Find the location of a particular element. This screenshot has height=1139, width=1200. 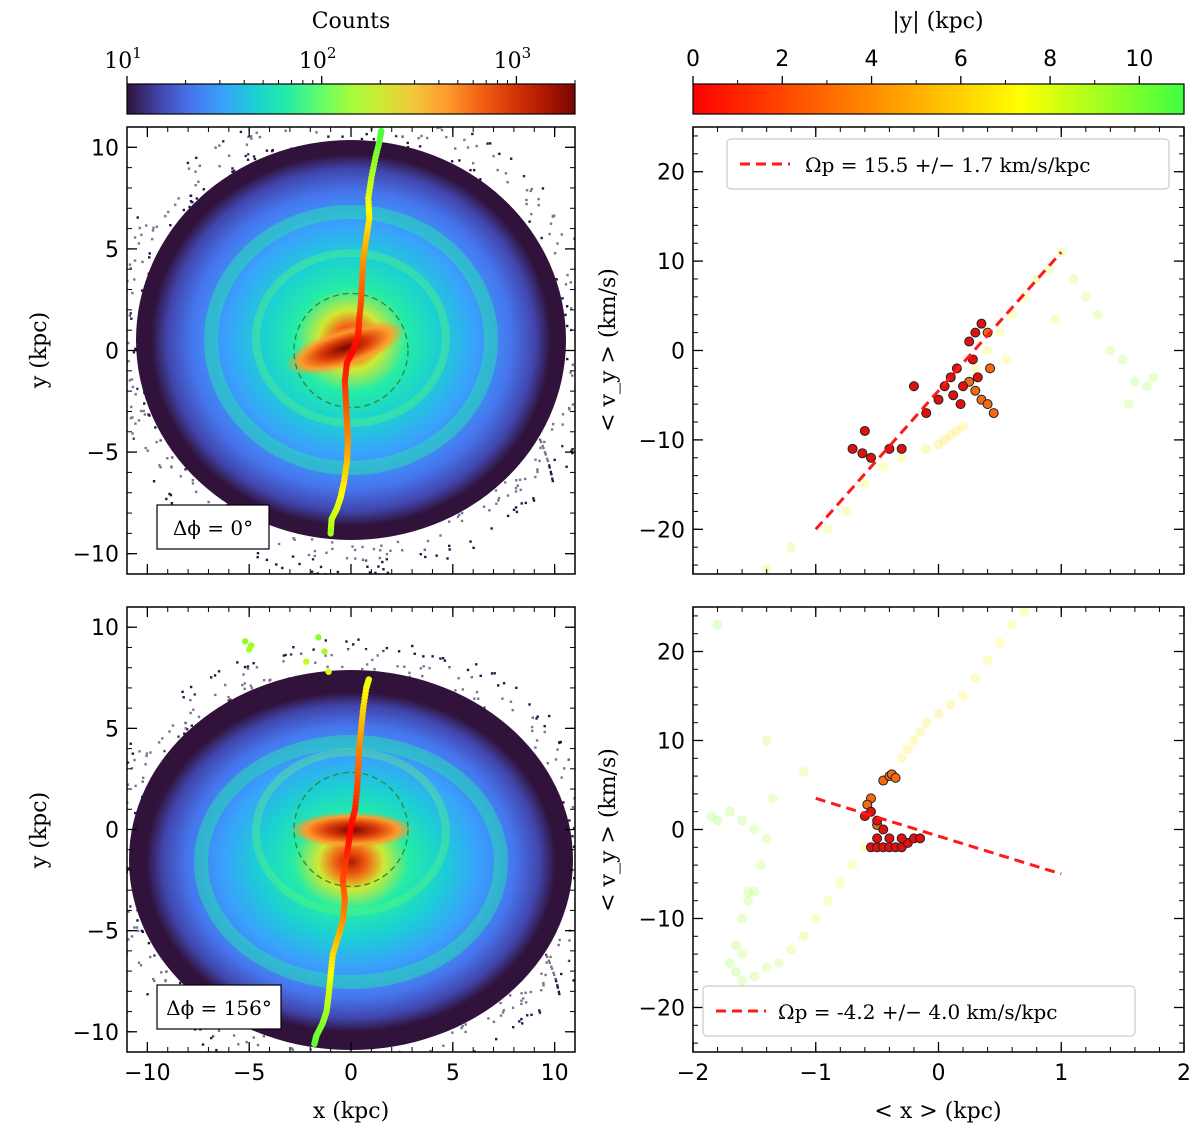

inner-point is located at coordinates (864, 430).